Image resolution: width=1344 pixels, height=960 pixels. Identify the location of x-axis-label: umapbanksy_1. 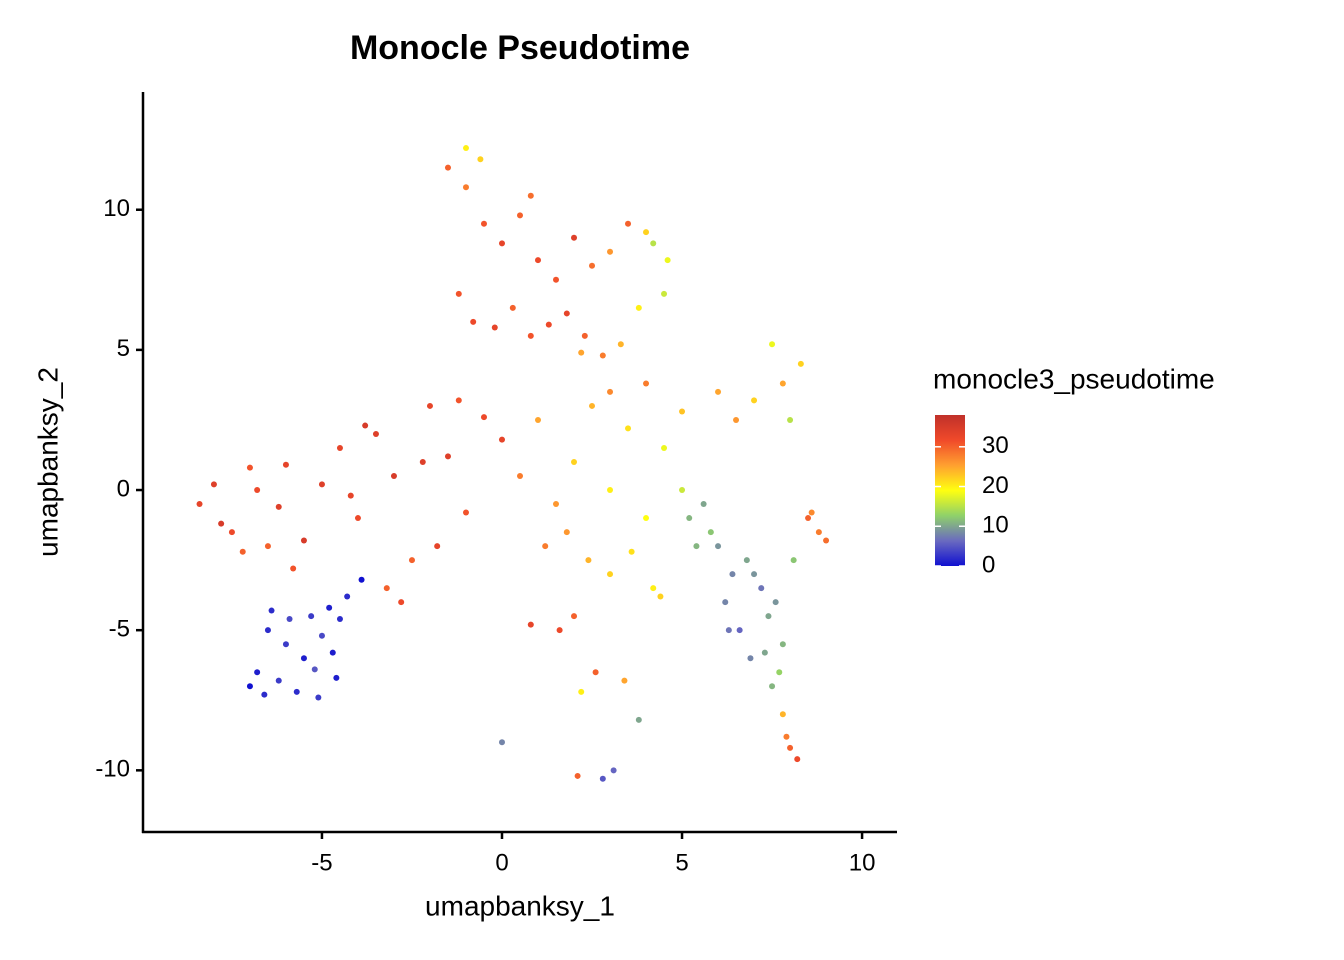
(520, 905).